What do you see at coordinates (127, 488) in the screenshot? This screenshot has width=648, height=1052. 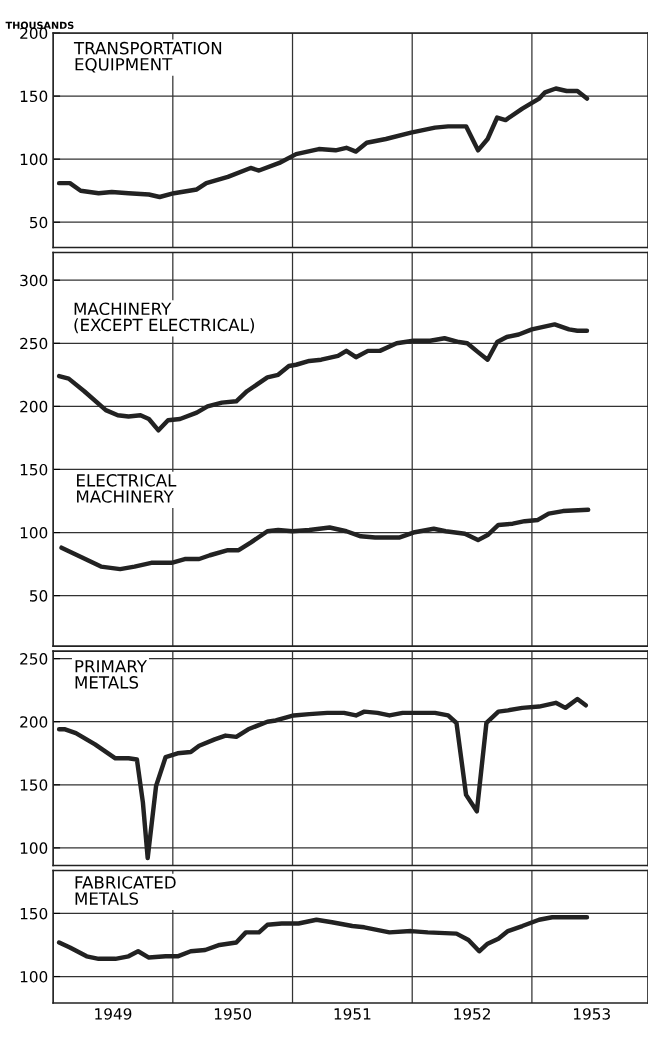 I see `text: ELECTRICAL MACHINERY` at bounding box center [127, 488].